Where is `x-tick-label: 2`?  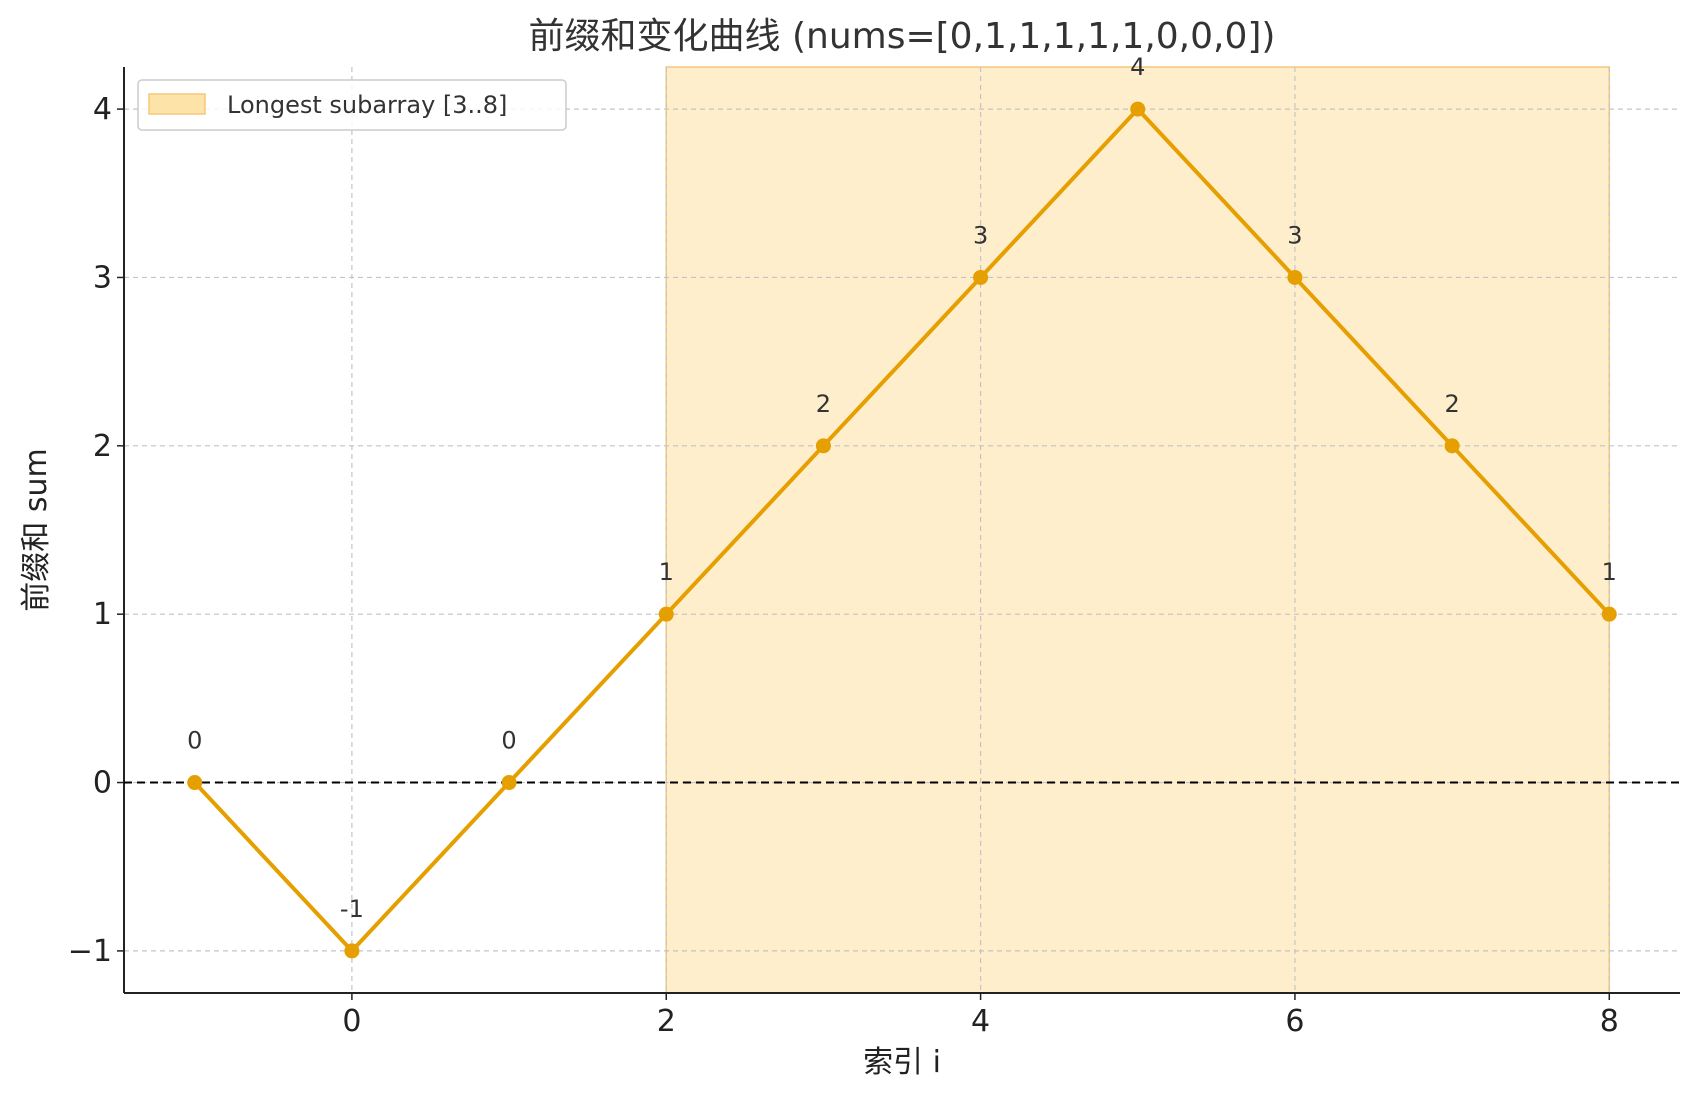 x-tick-label: 2 is located at coordinates (666, 1021).